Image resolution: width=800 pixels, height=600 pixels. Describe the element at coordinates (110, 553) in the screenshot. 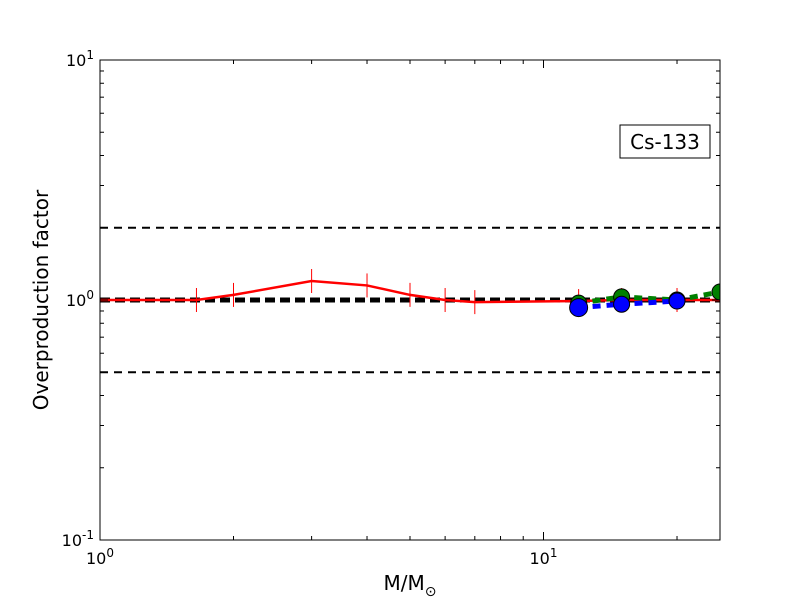

I see `x-tick-label-exponent: 0` at that location.